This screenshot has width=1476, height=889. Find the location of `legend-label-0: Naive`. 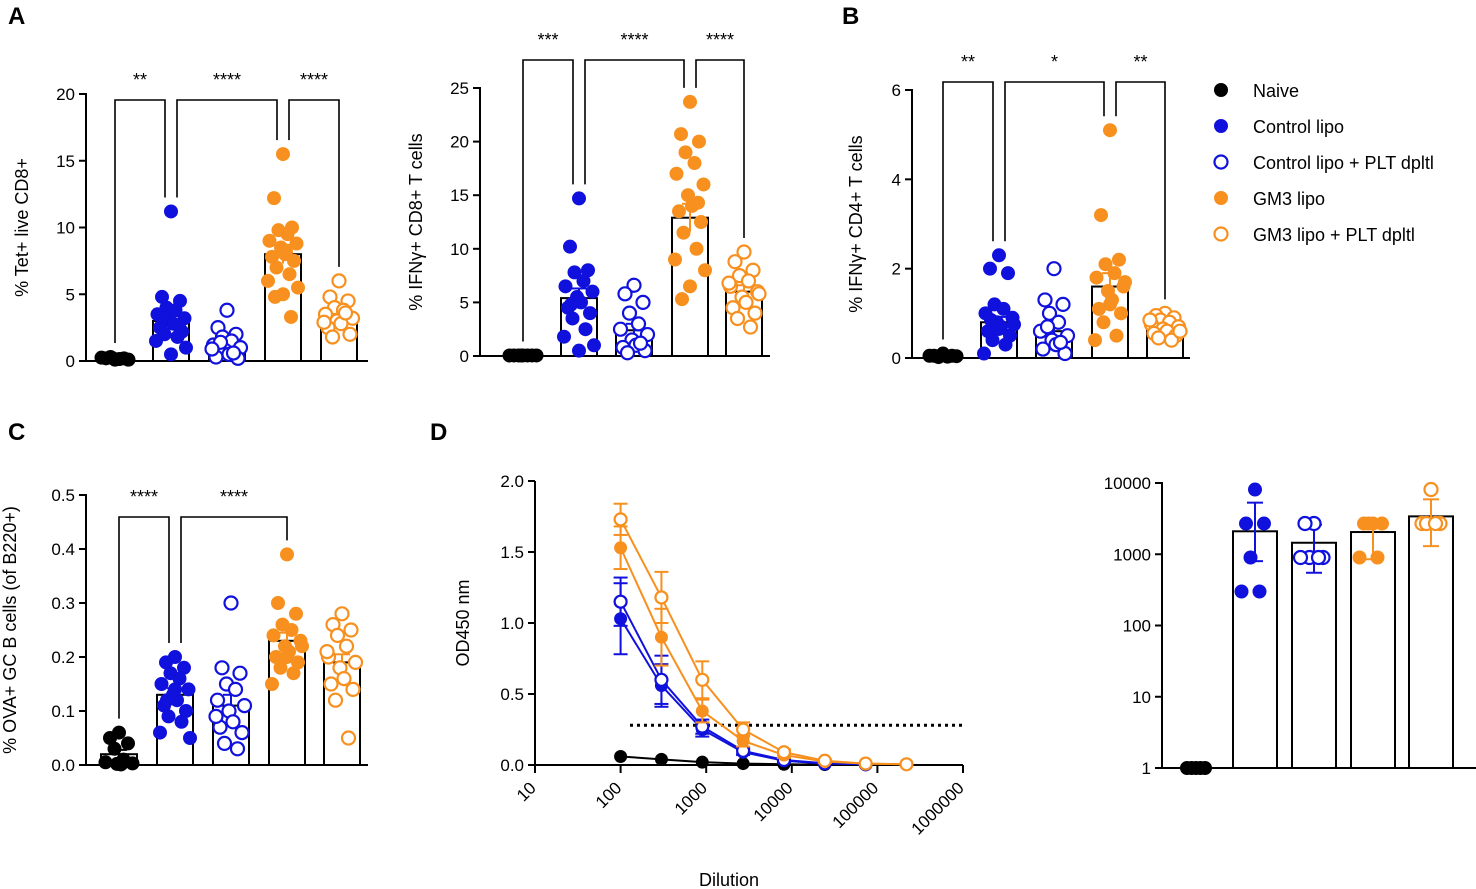

legend-label-0: Naive is located at coordinates (1276, 91).